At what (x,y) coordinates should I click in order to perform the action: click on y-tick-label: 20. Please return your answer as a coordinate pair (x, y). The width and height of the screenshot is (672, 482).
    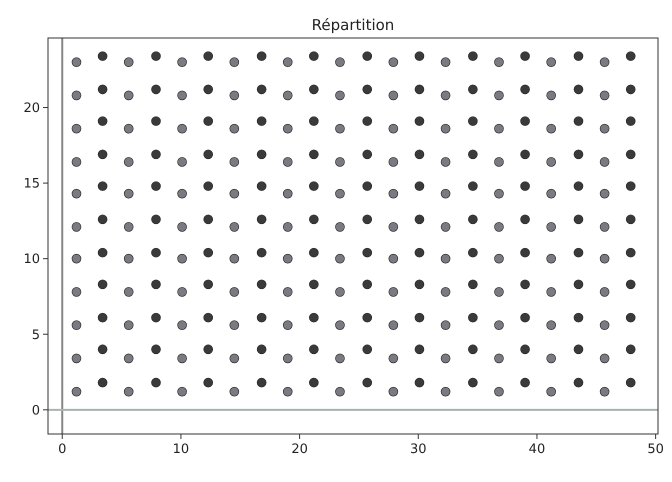
    Looking at the image, I should click on (31, 108).